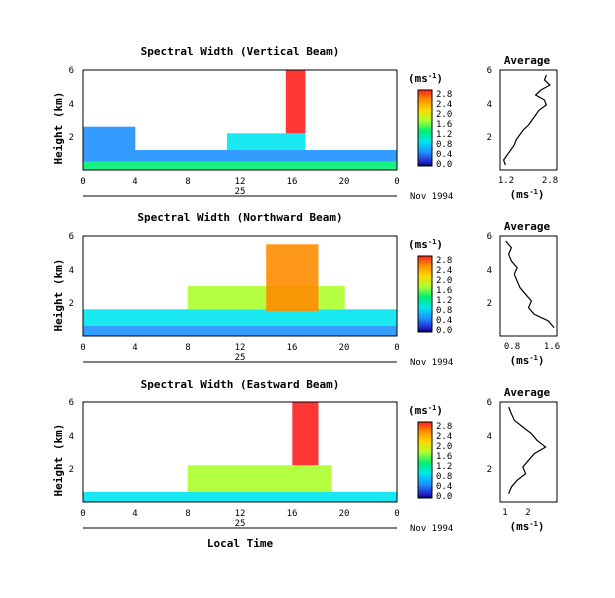 This screenshot has width=615, height=598. Describe the element at coordinates (506, 181) in the screenshot. I see `avg-x-tick: 1.2` at that location.